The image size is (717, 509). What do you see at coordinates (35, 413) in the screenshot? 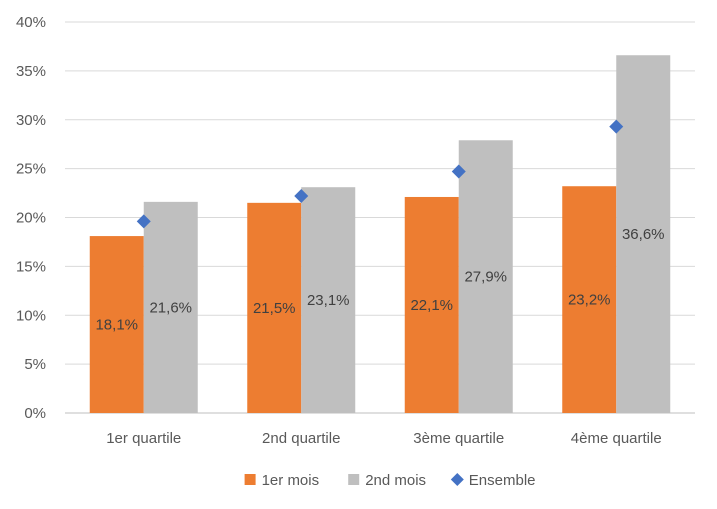
I see `y-tick-label: 0%` at bounding box center [35, 413].